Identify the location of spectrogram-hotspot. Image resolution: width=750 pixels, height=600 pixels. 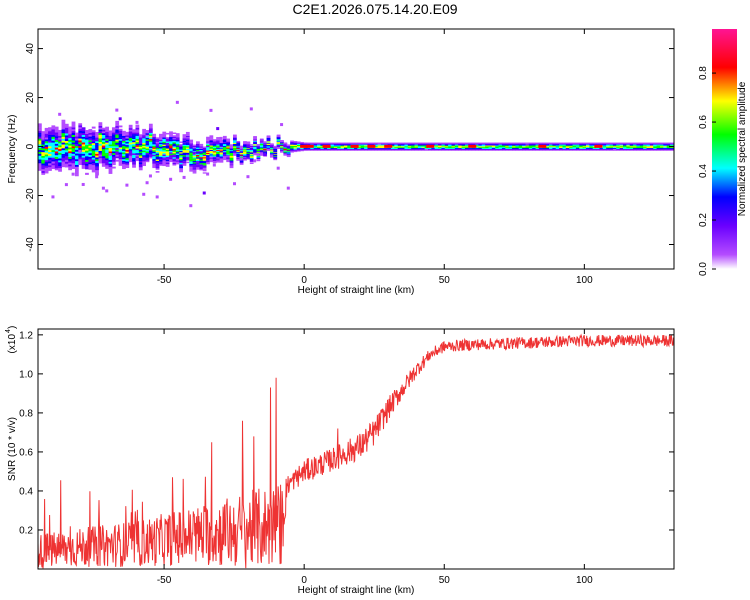
(354, 146).